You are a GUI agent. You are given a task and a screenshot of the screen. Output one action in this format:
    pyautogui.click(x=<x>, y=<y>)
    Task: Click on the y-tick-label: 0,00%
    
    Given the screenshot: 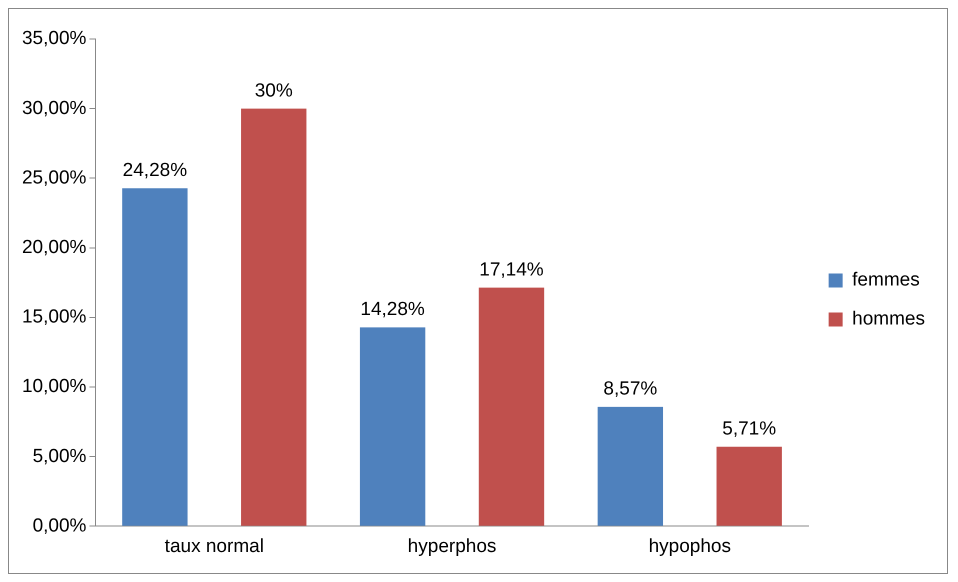 What is the action you would take?
    pyautogui.click(x=59, y=525)
    